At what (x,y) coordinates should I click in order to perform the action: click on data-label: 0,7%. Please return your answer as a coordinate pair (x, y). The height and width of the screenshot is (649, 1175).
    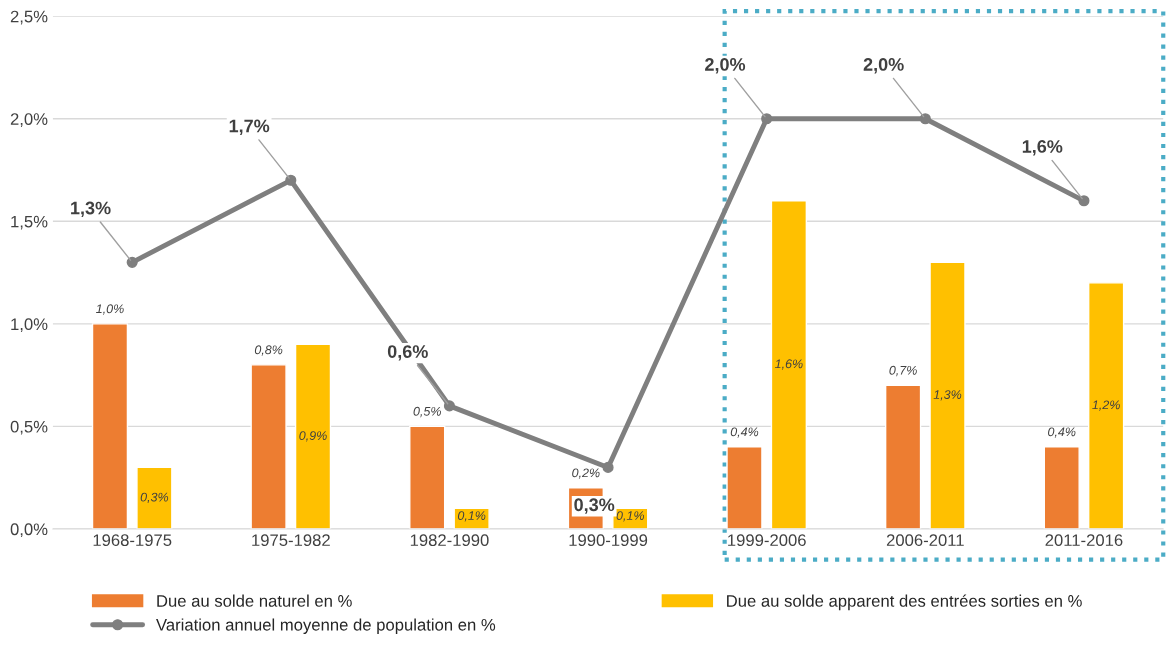
    Looking at the image, I should click on (903, 371).